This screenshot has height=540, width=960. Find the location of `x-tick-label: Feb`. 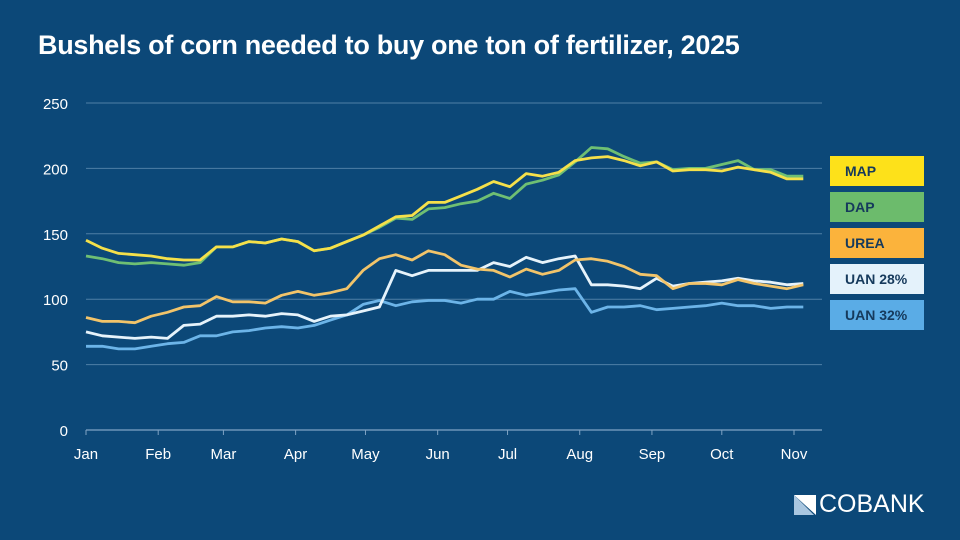

x-tick-label: Feb is located at coordinates (158, 454).